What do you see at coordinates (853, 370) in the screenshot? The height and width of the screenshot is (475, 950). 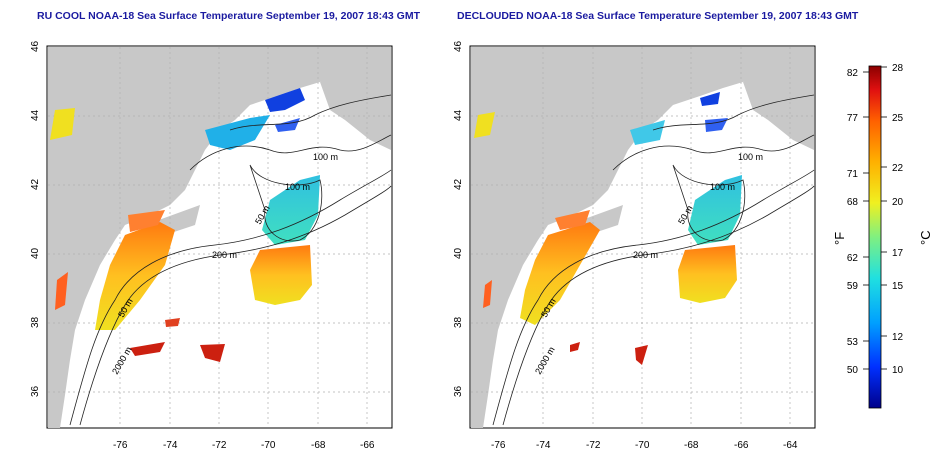 I see `fahrenheit-tick: 50` at bounding box center [853, 370].